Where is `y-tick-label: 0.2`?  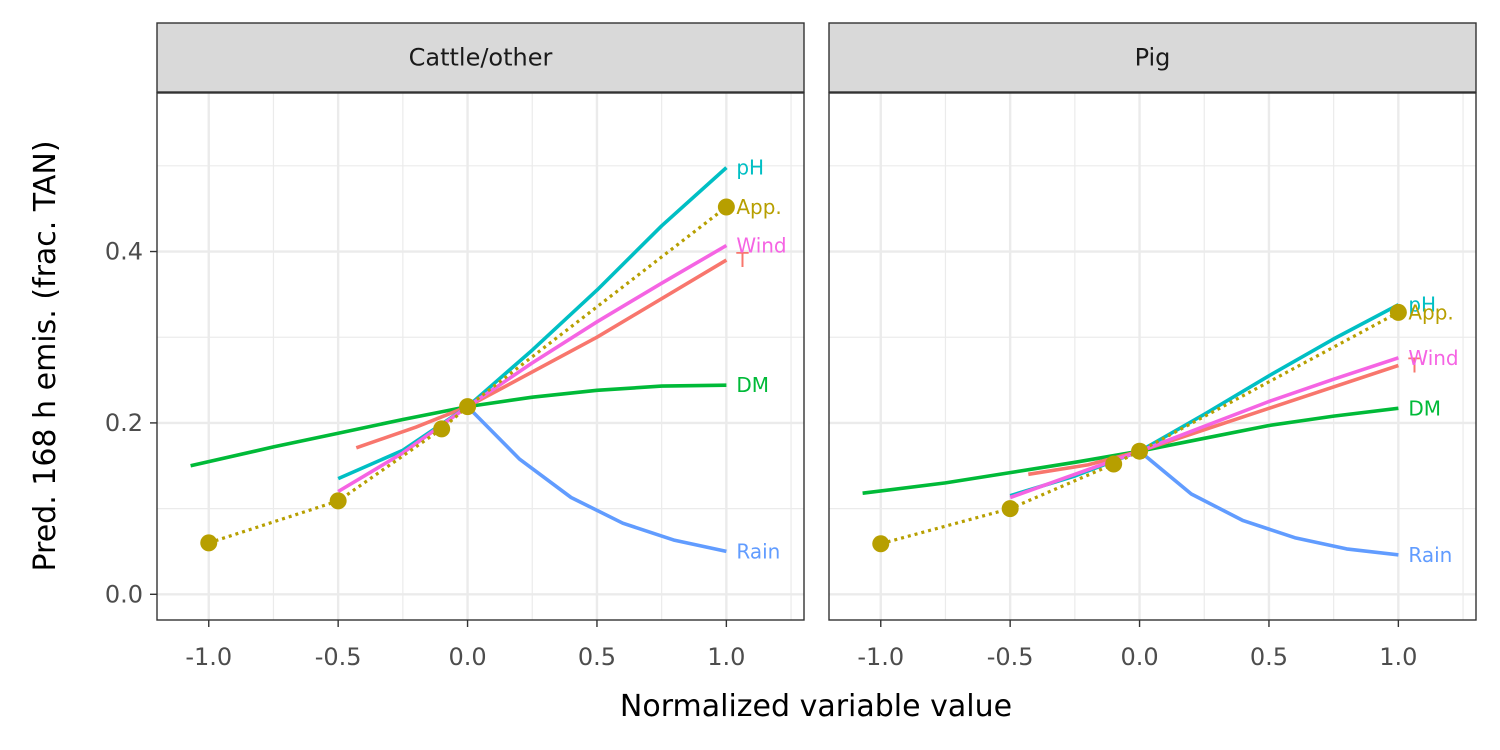
y-tick-label: 0.2 is located at coordinates (124, 423).